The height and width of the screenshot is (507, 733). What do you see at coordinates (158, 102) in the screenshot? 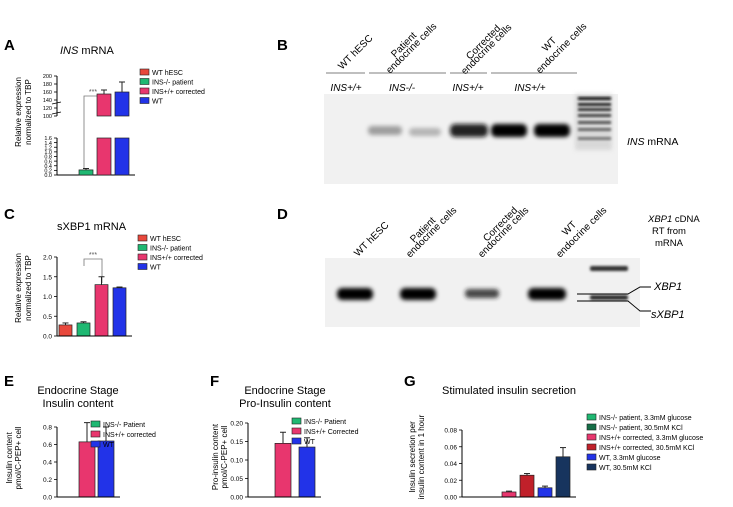
I see `chart-A-legend-label: WT` at bounding box center [158, 102].